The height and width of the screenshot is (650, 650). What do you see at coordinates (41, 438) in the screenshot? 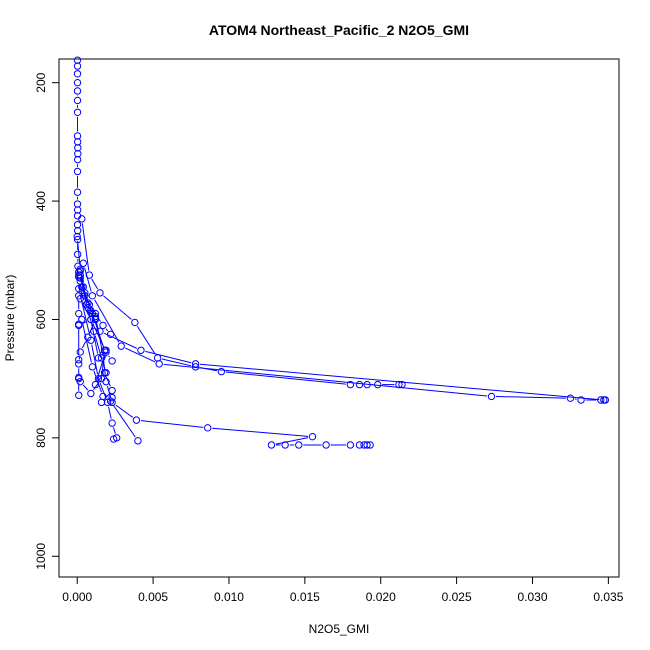
I see `y-tick-label: 800` at bounding box center [41, 438].